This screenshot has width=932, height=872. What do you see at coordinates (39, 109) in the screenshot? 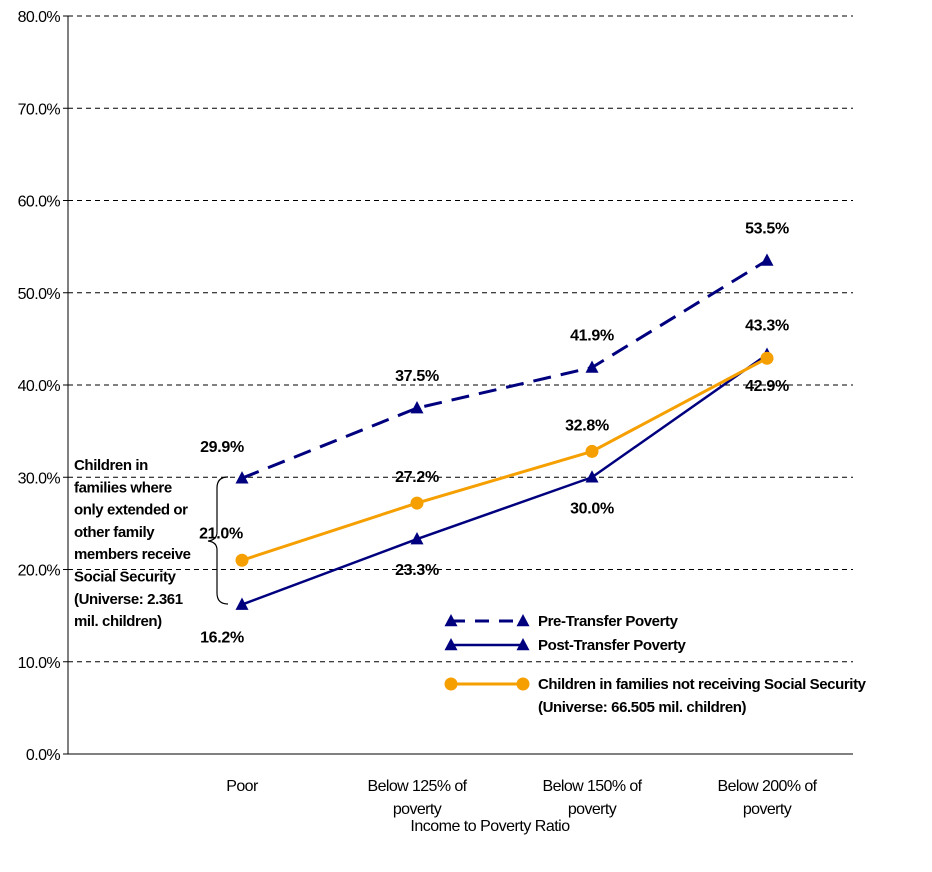
I see `y-tick-label: 70.0%` at bounding box center [39, 109].